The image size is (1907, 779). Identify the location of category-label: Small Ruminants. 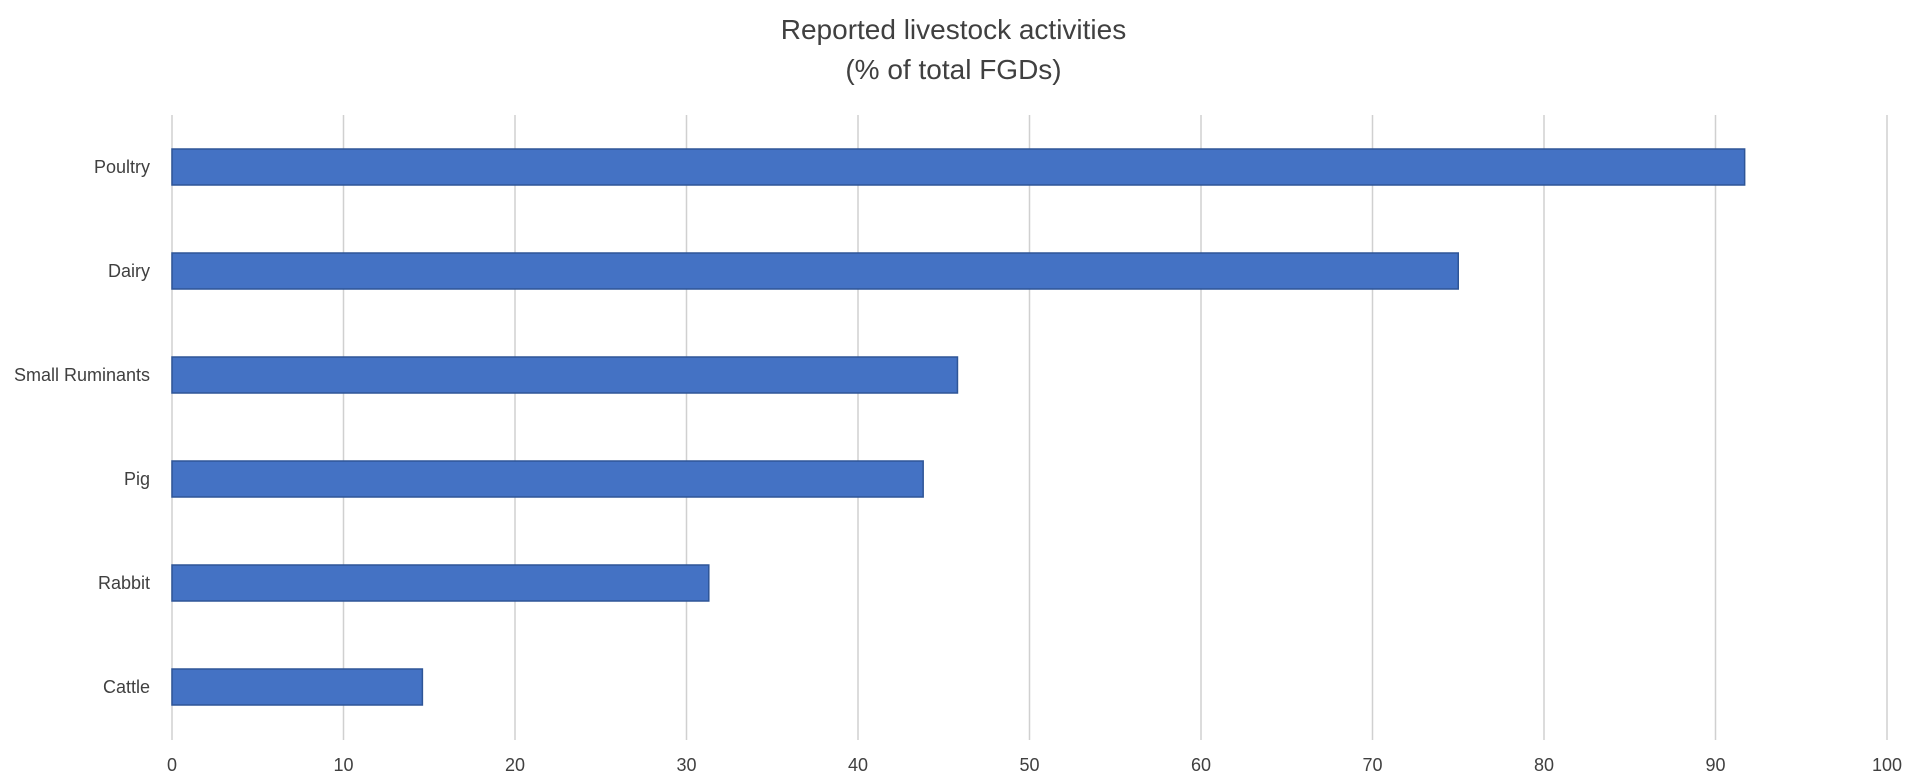
(82, 375).